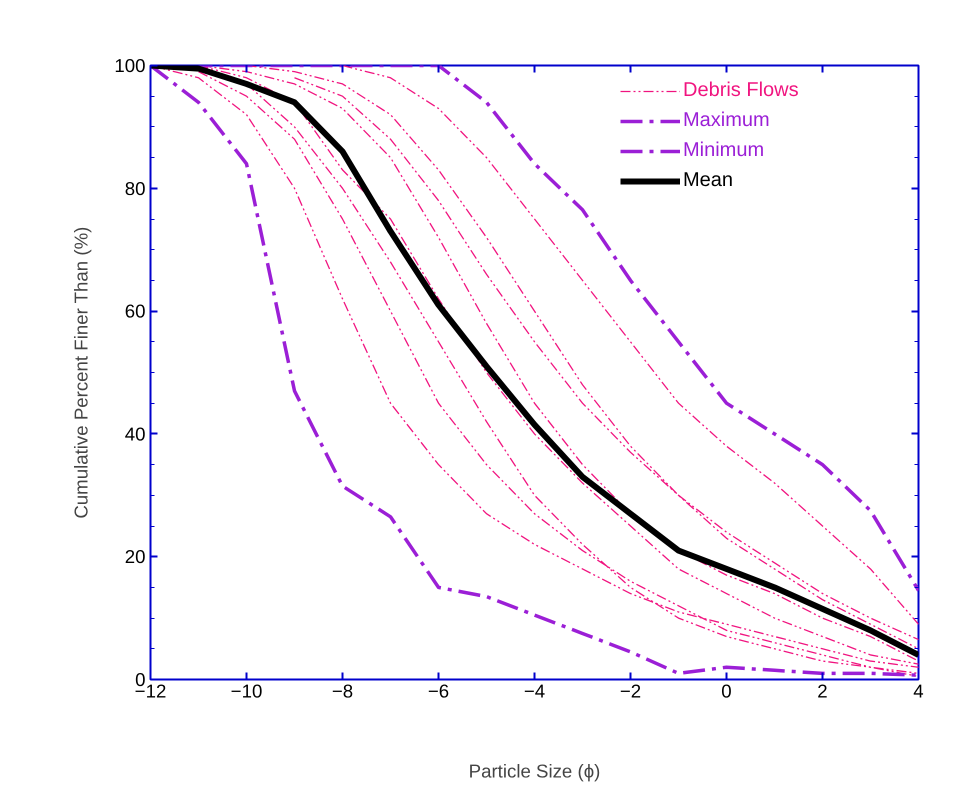 This screenshot has height=789, width=964. Describe the element at coordinates (918, 691) in the screenshot. I see `x-tick-label: 4` at that location.